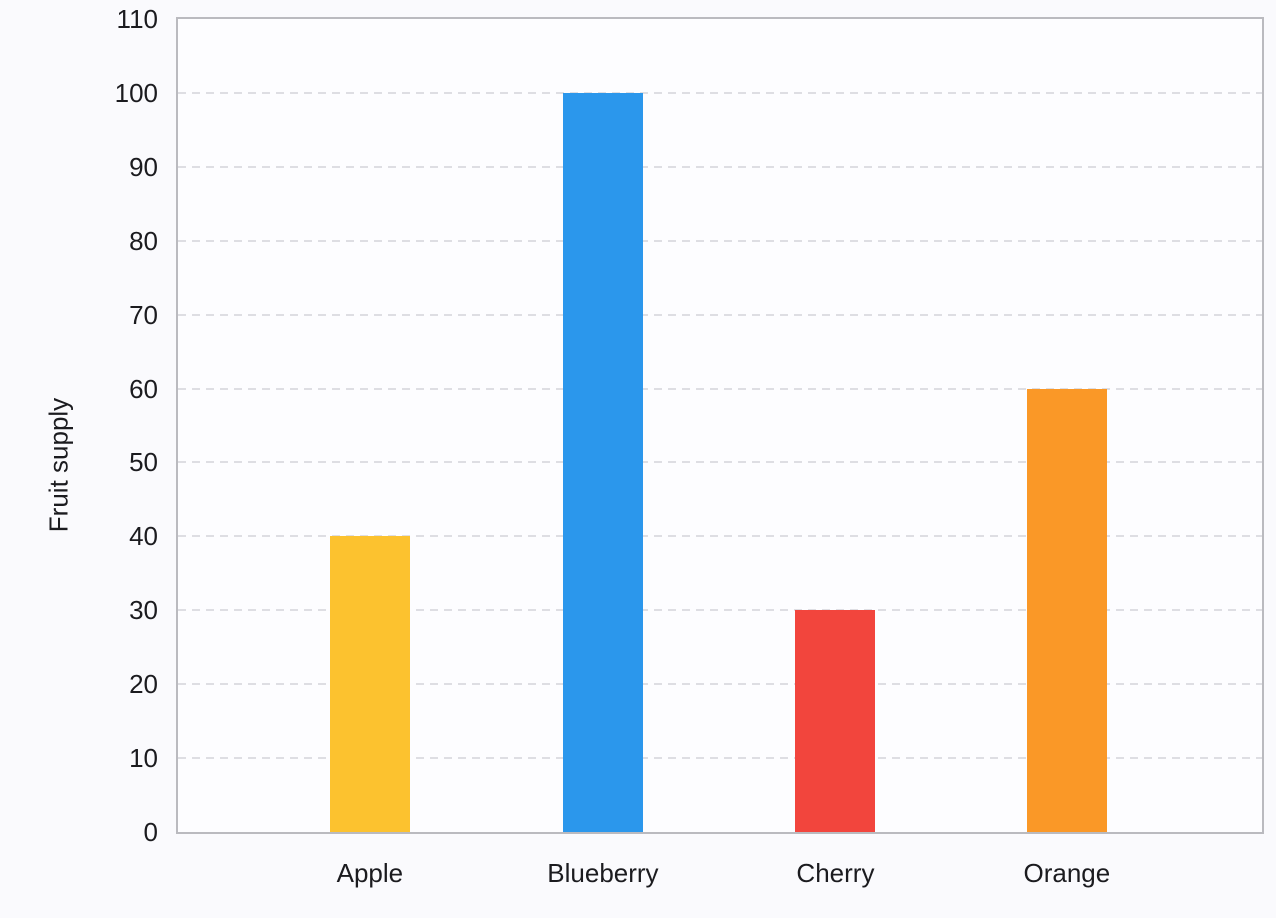  Describe the element at coordinates (835, 873) in the screenshot. I see `x-axis-label-cherry: Cherry` at that location.